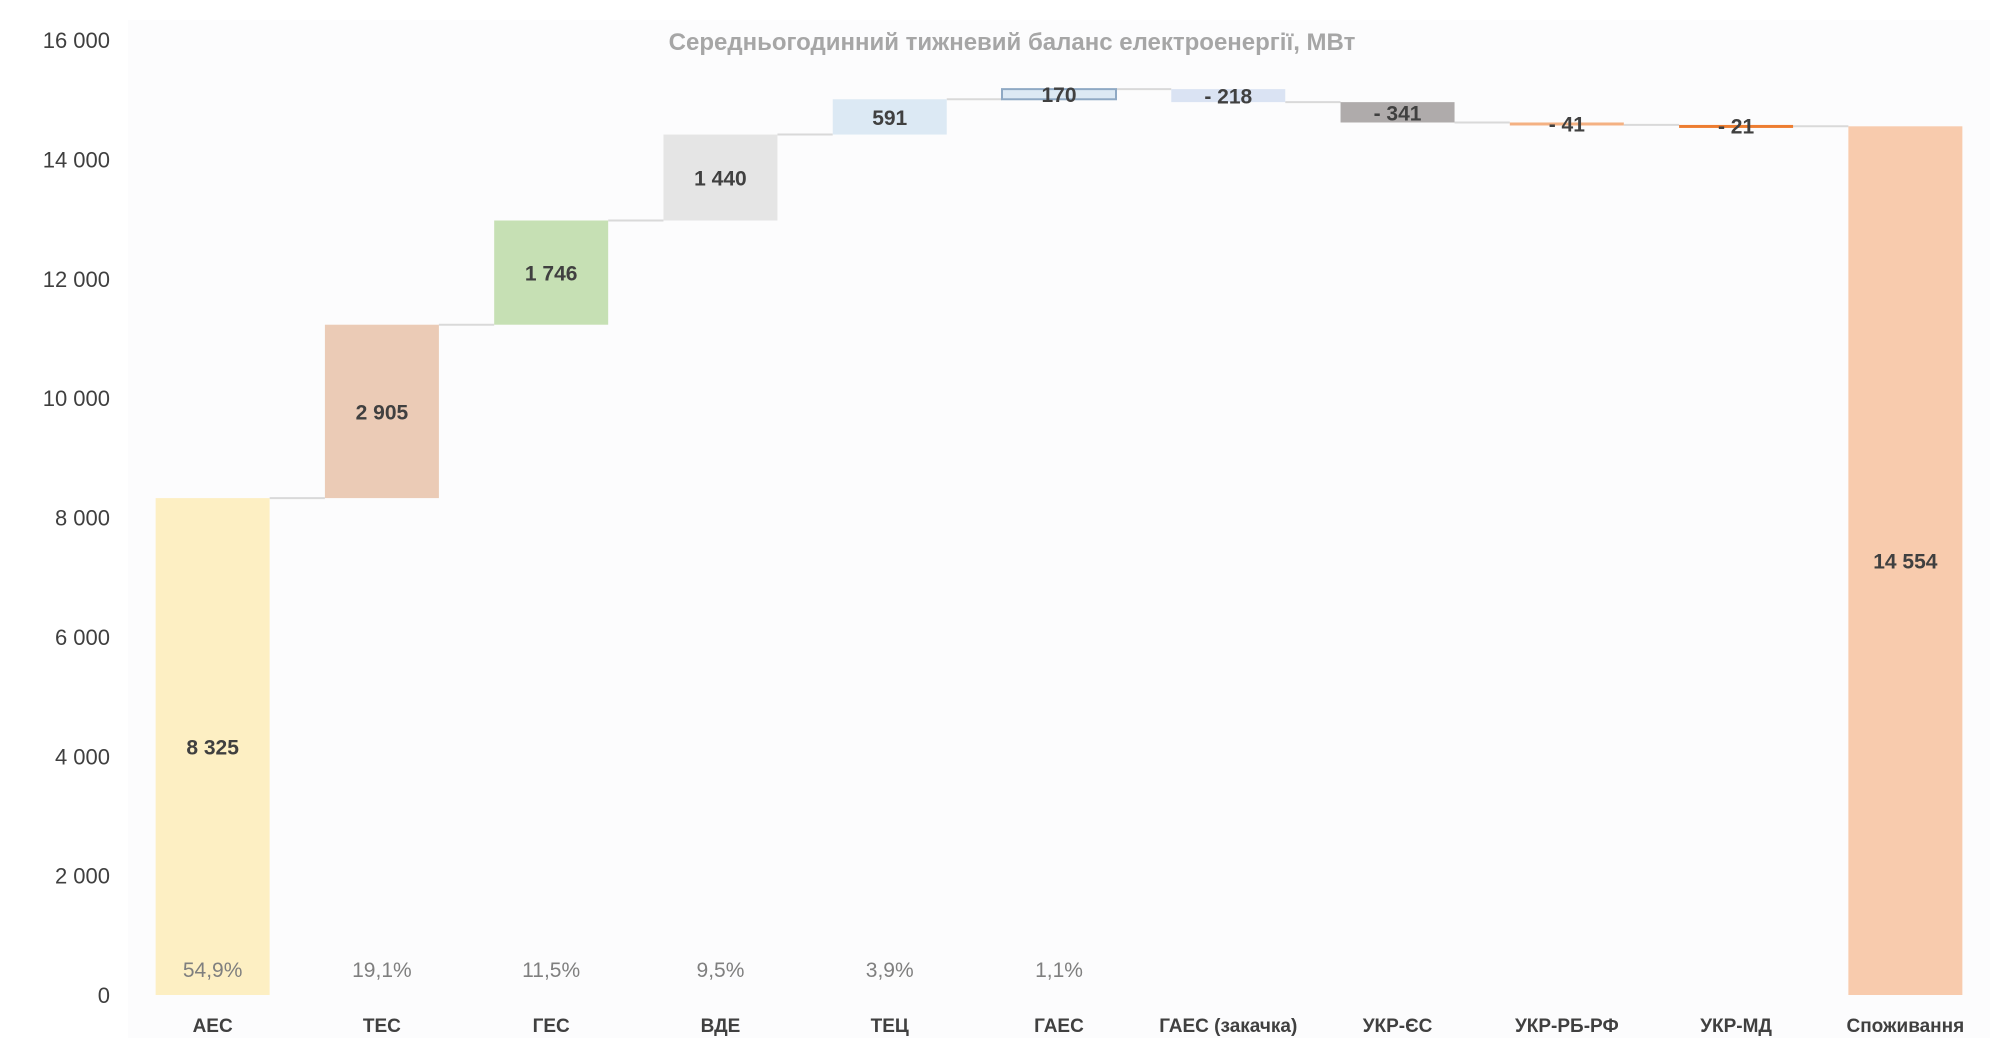  What do you see at coordinates (1059, 970) in the screenshot?
I see `percent-label: 1,1%` at bounding box center [1059, 970].